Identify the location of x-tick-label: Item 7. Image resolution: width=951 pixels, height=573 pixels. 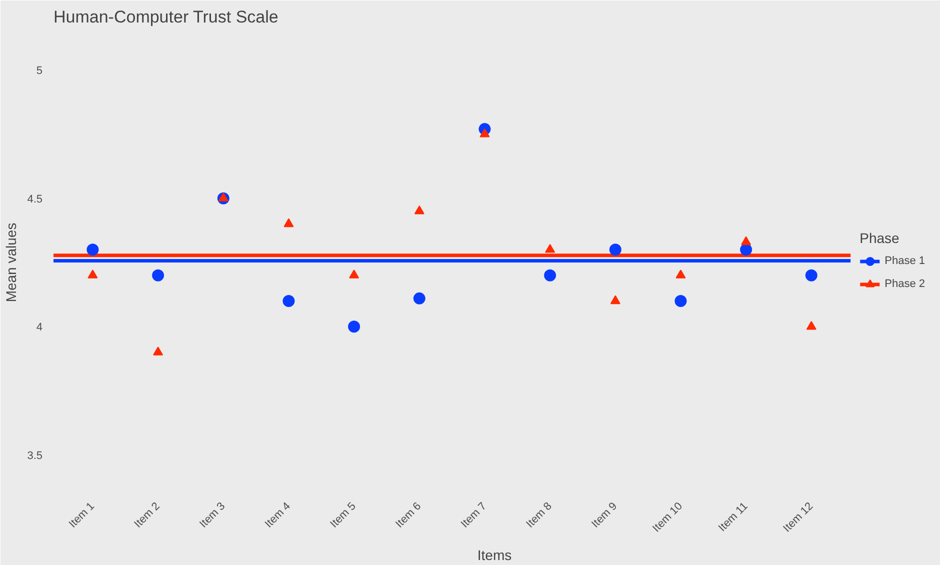
(473, 515).